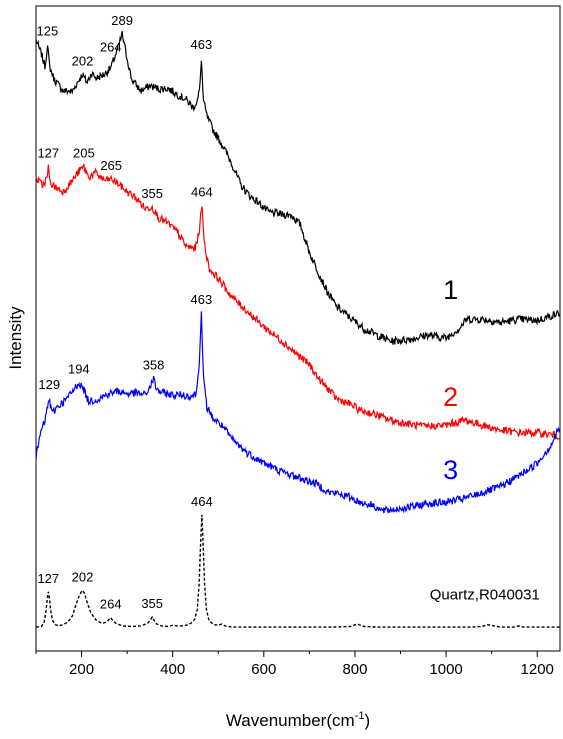 The width and height of the screenshot is (563, 739). What do you see at coordinates (450, 470) in the screenshot?
I see `curve-label: 3` at bounding box center [450, 470].